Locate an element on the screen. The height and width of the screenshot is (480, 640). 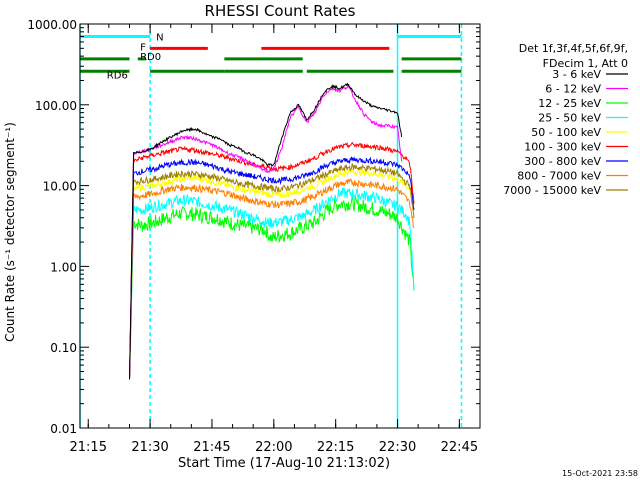
x-tick-label-4: 22:15 is located at coordinates (335, 447).